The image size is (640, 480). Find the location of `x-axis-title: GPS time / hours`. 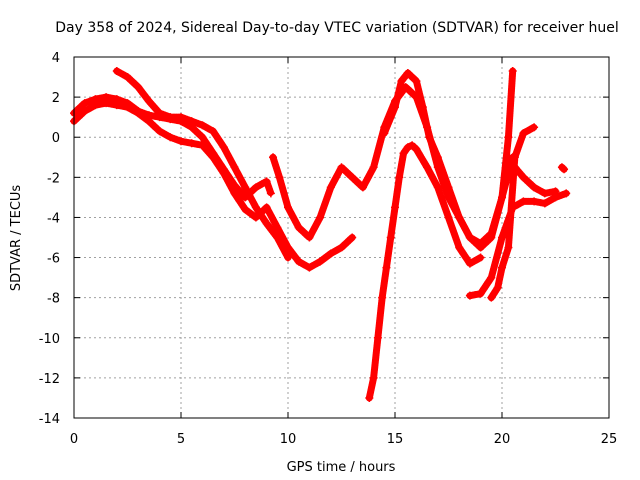

x-axis-title: GPS time / hours is located at coordinates (341, 467).